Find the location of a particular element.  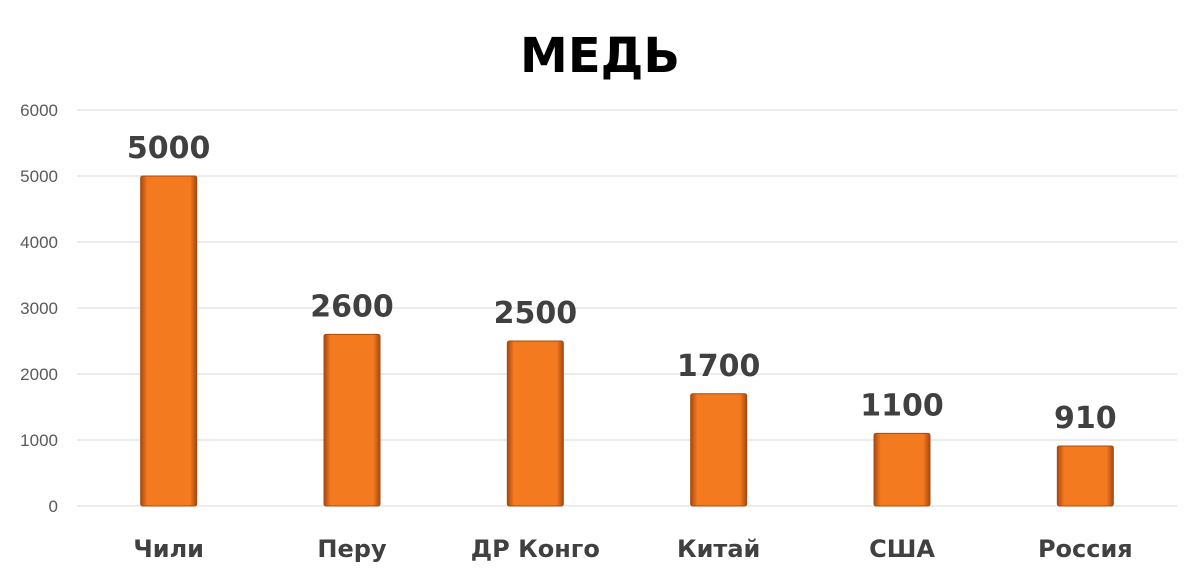

y-tick-label: 4000 is located at coordinates (39, 242).